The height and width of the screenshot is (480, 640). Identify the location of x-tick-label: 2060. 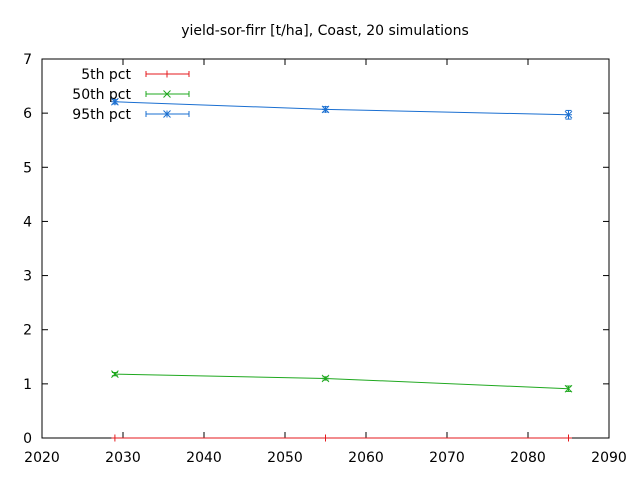
(366, 458).